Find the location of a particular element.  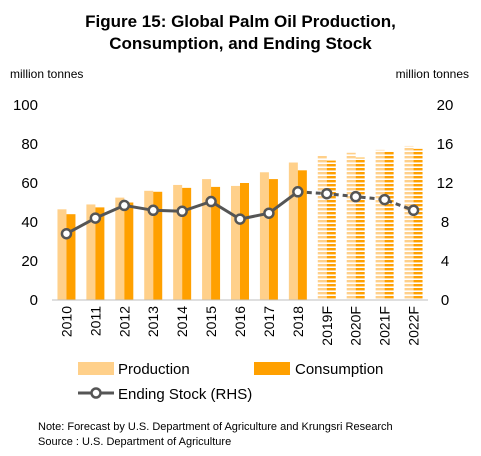

x-tick-label: 2019F is located at coordinates (327, 326).